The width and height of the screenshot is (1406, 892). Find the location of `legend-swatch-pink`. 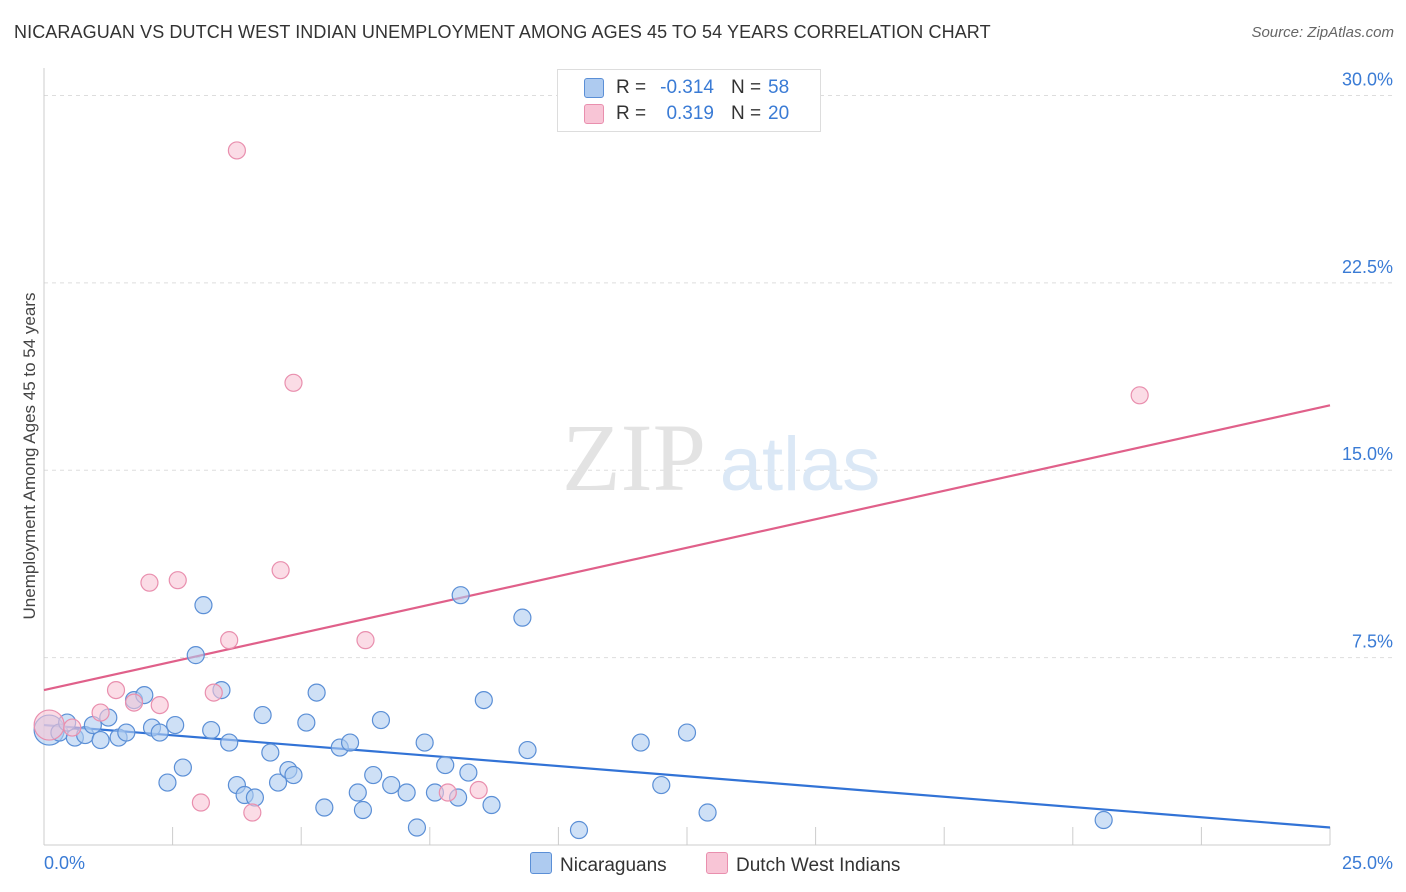

legend-swatch-pink is located at coordinates (594, 114).